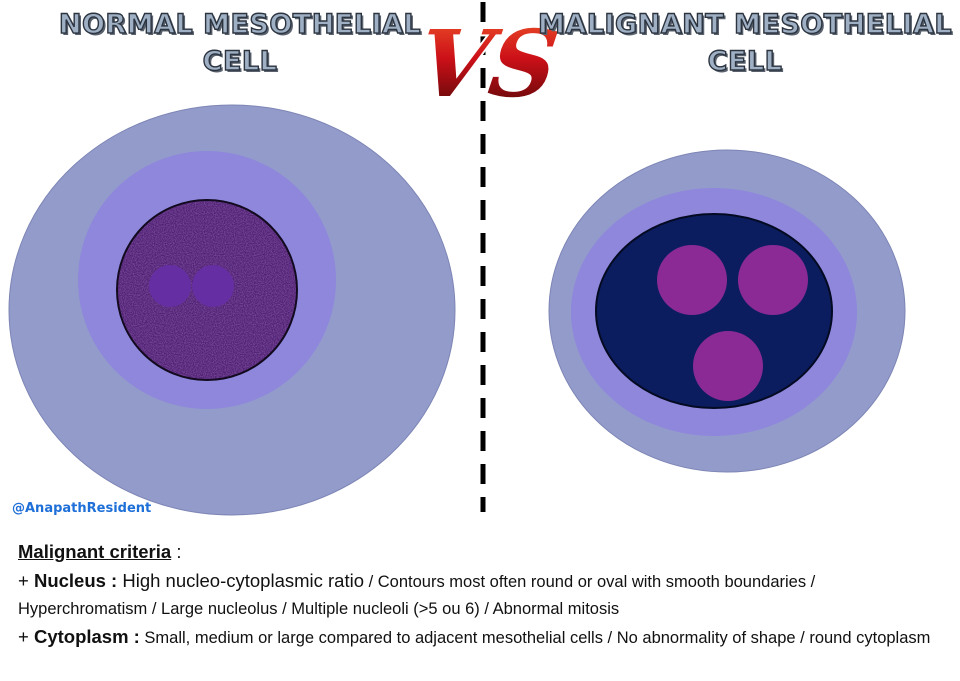  I want to click on nucleus-prefix: +, so click(26, 580).